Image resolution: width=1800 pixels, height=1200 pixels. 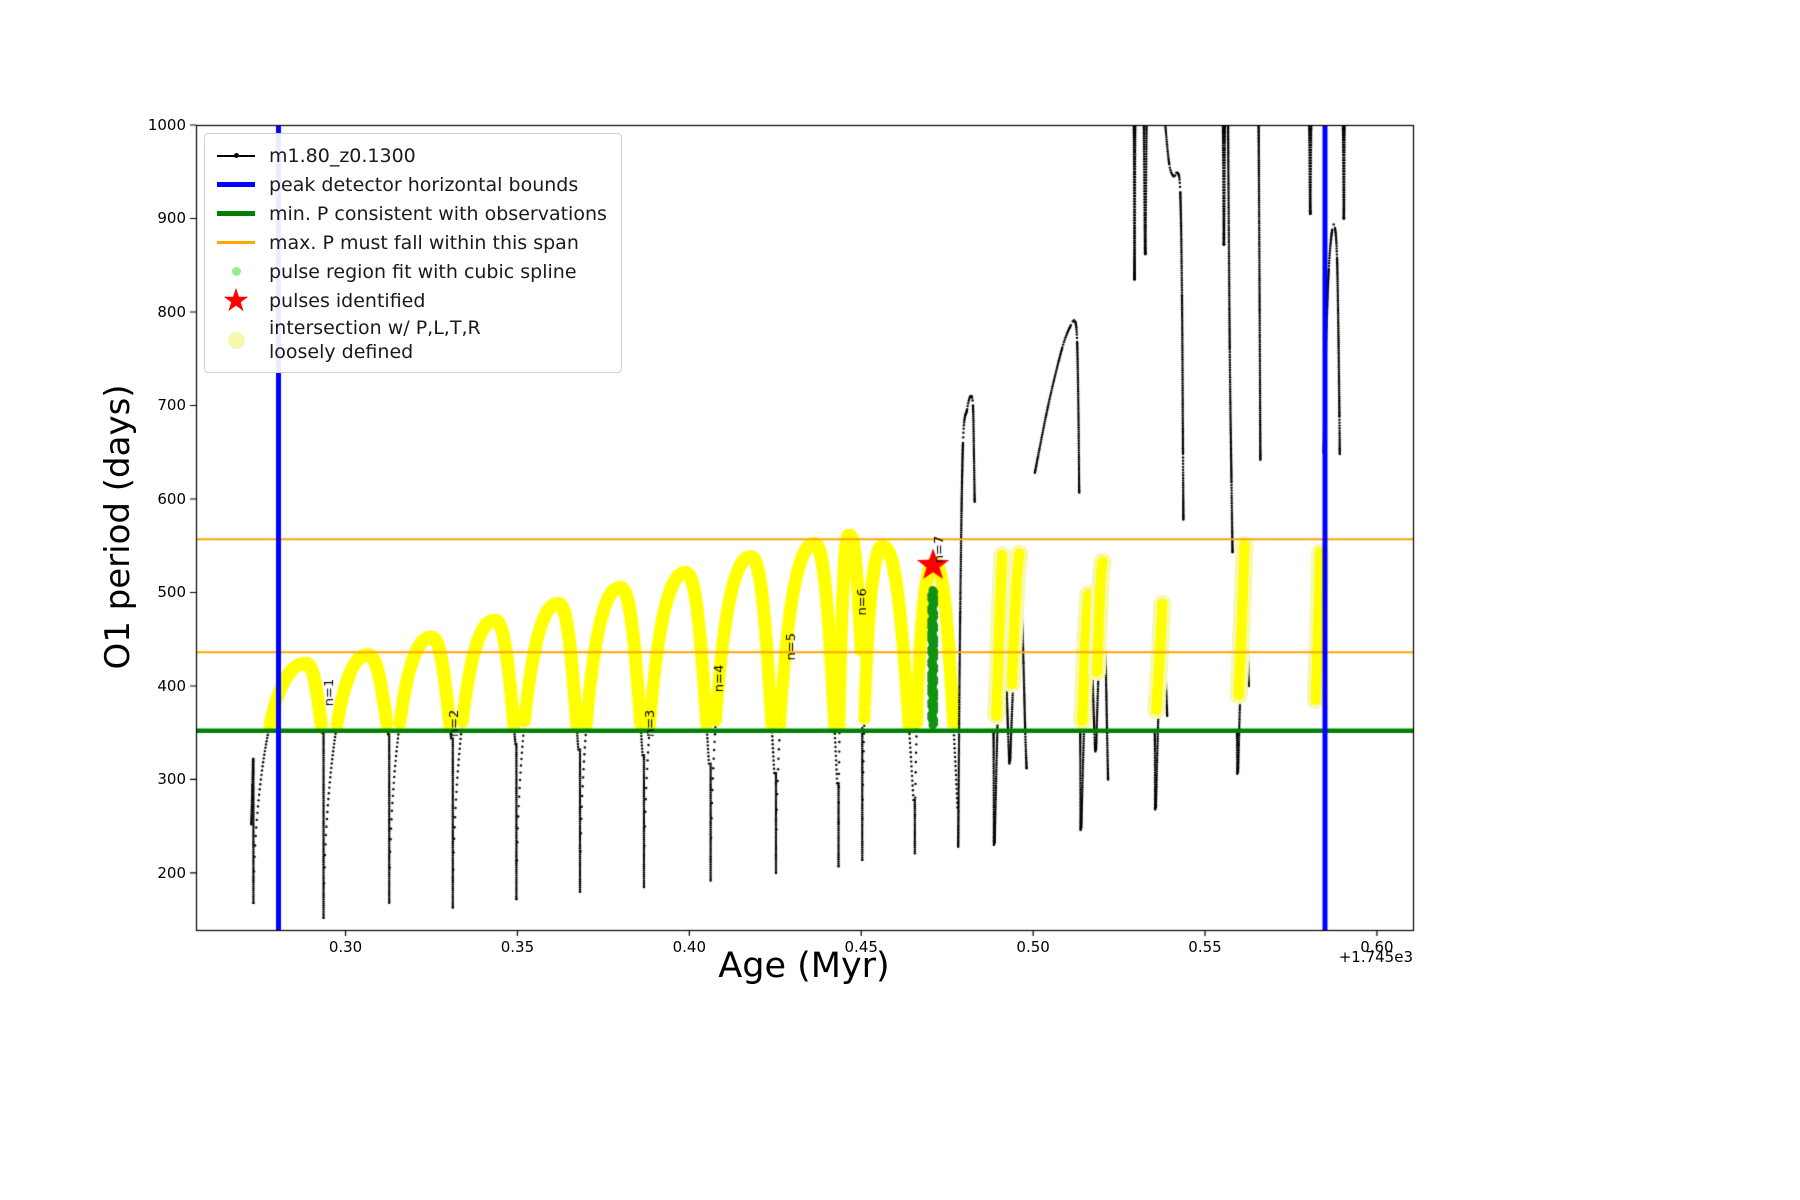 I want to click on blue-thick-line-icon, so click(x=236, y=184).